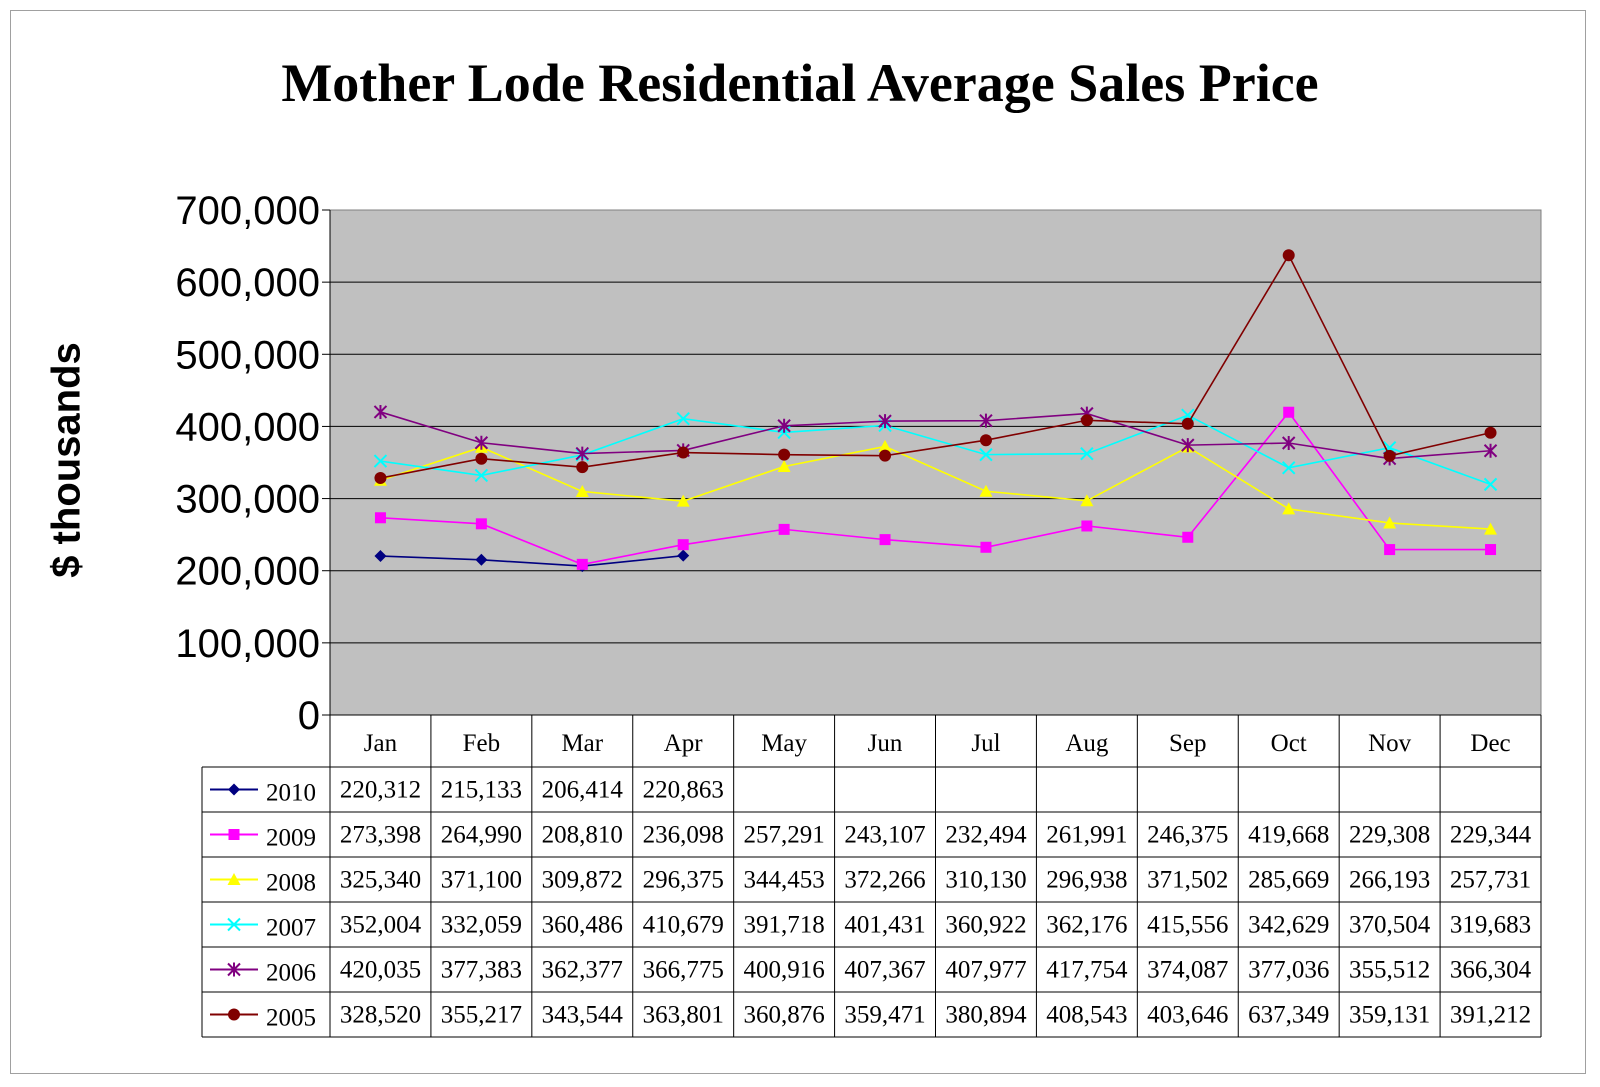 The width and height of the screenshot is (1600, 1087). I want to click on legend-entry: 2005, so click(291, 1018).